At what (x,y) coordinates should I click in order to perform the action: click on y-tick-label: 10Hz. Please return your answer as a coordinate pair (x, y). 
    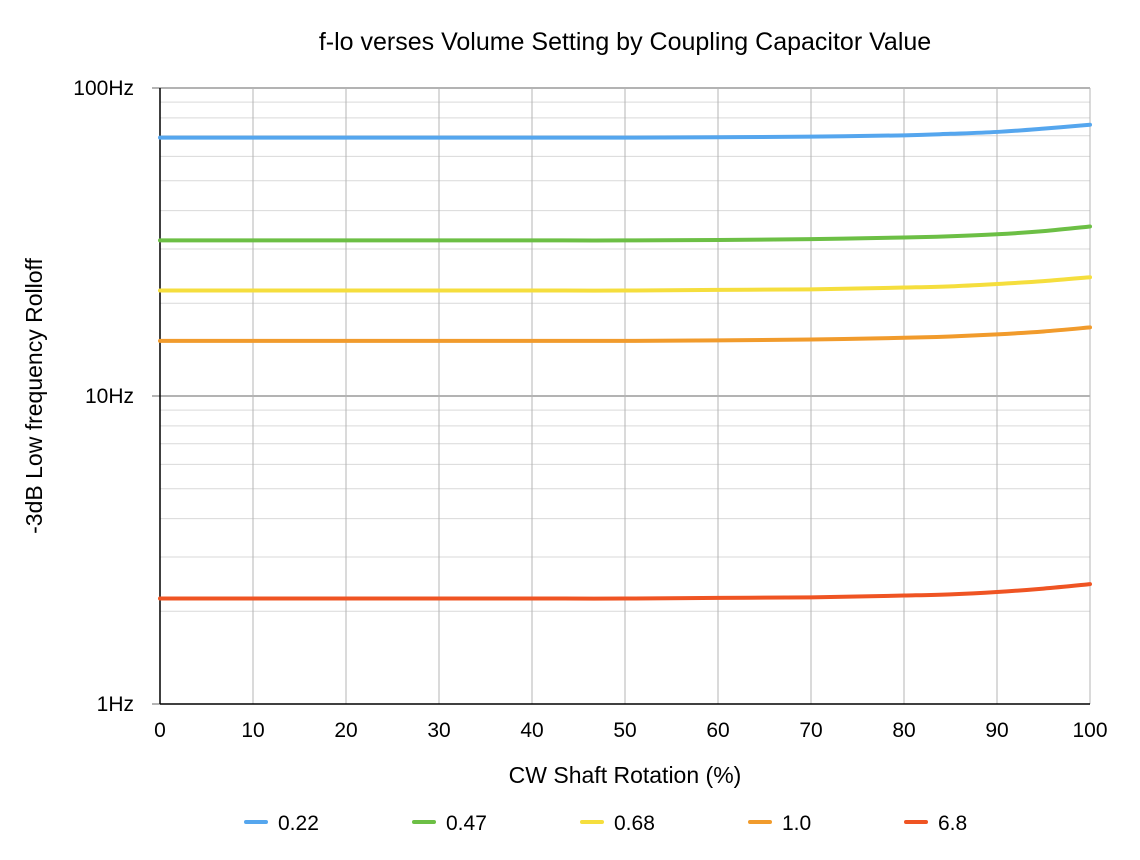
    Looking at the image, I should click on (109, 396).